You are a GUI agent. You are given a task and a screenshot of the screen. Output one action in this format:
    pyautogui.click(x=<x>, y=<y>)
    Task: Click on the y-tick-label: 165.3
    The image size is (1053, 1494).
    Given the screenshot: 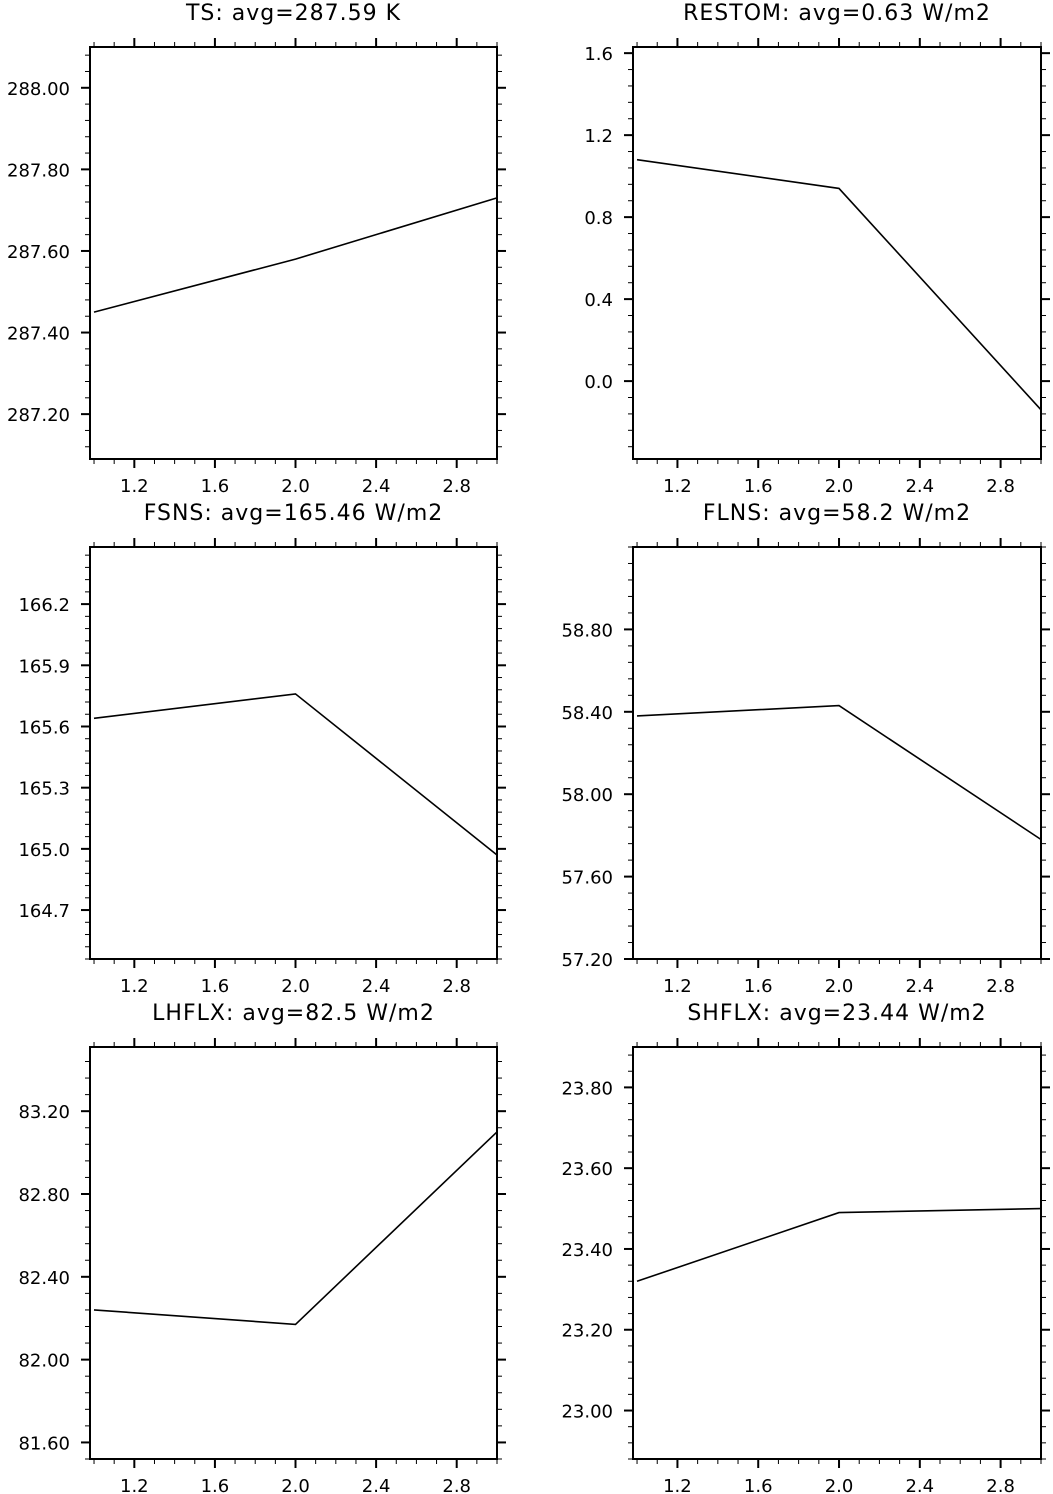 What is the action you would take?
    pyautogui.click(x=44, y=789)
    